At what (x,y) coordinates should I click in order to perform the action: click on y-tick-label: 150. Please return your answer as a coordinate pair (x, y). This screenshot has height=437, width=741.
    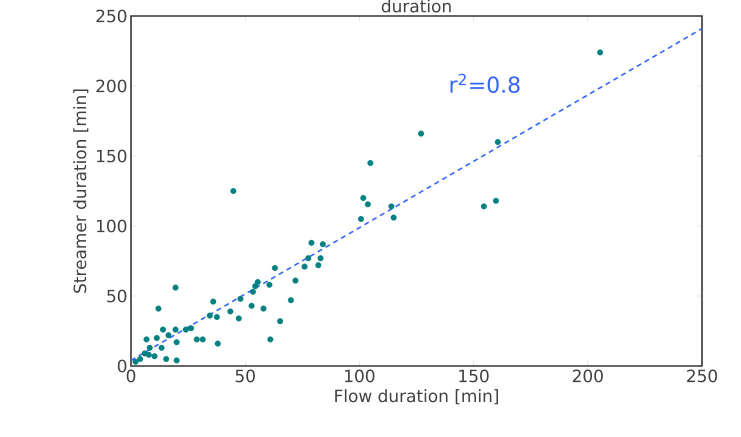
    Looking at the image, I should click on (111, 156).